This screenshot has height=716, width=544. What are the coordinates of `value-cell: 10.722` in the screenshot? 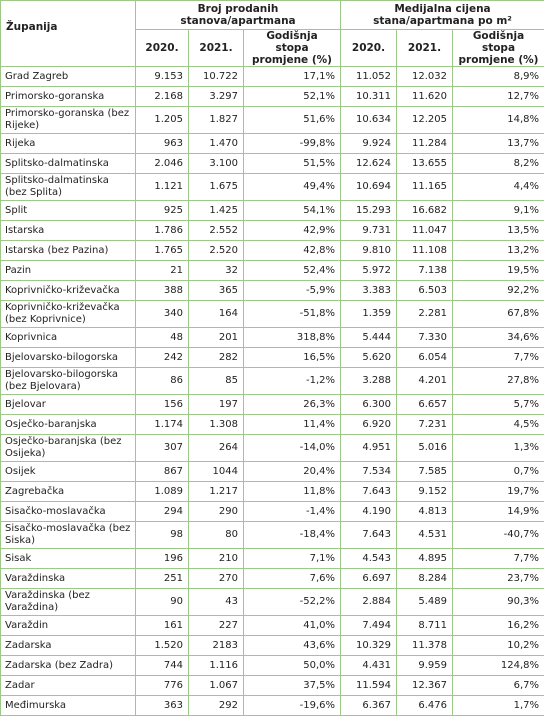 It's located at (216, 77).